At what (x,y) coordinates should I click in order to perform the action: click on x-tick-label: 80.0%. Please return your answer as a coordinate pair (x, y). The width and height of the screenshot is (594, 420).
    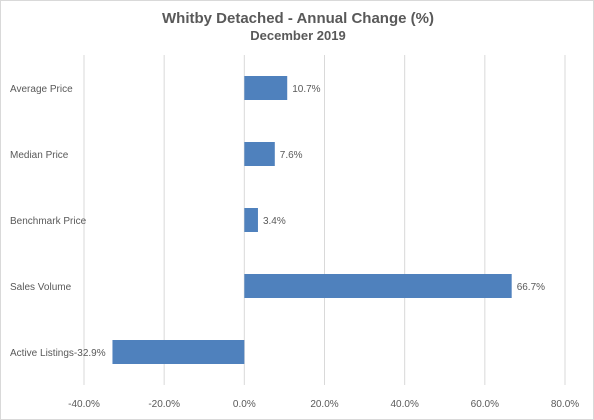
    Looking at the image, I should click on (565, 404).